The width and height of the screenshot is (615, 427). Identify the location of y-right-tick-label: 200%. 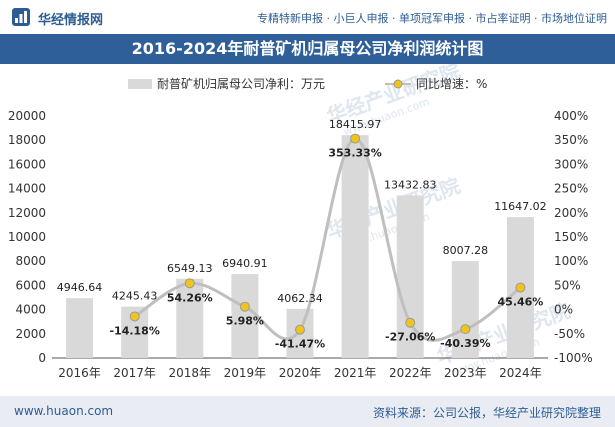
(571, 213).